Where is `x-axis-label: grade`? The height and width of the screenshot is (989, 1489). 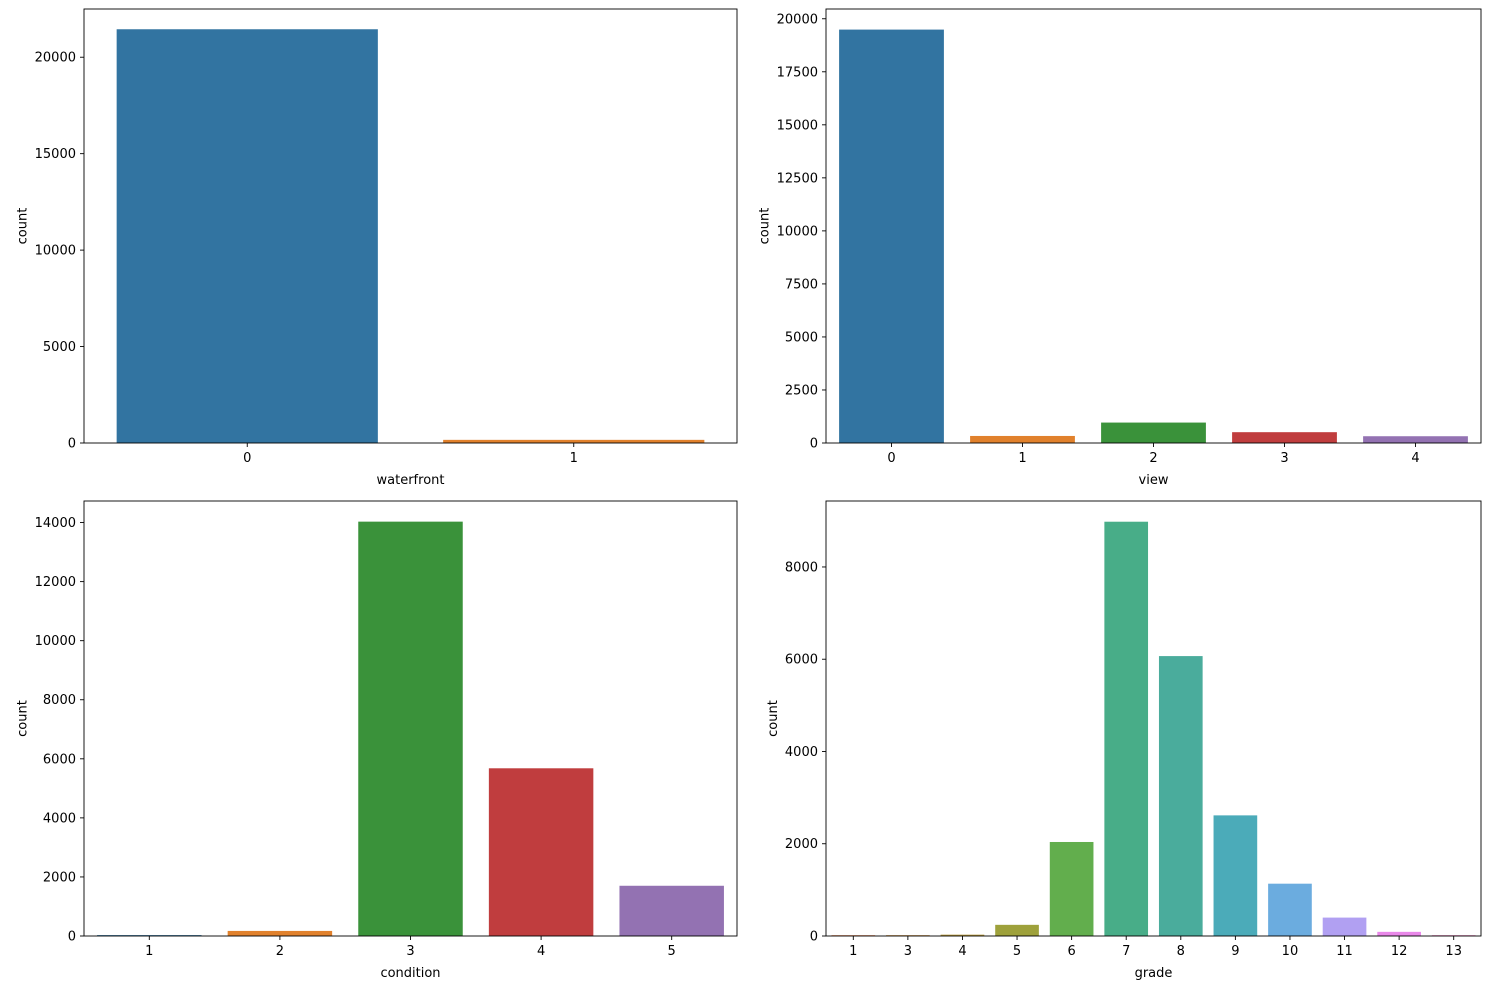 x-axis-label: grade is located at coordinates (1154, 973).